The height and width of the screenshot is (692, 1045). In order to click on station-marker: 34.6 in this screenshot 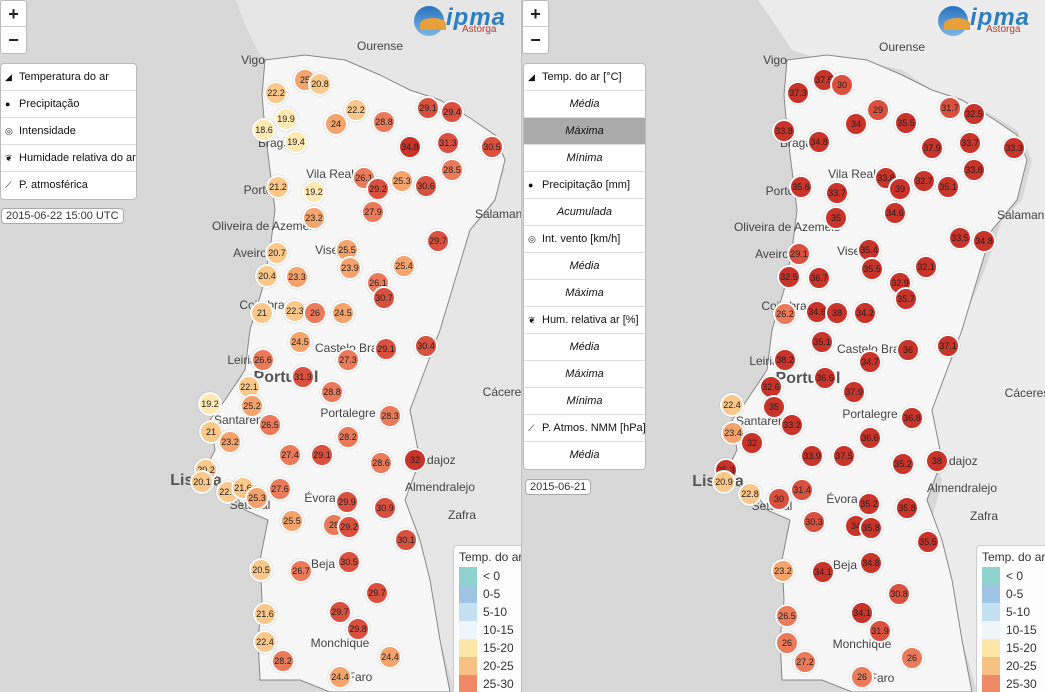, I will do `click(895, 213)`.